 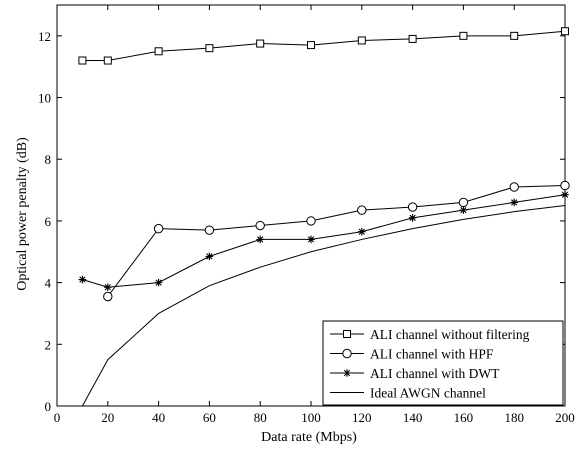 I want to click on legend-entry-1: ALI channel with HPF, so click(x=432, y=354).